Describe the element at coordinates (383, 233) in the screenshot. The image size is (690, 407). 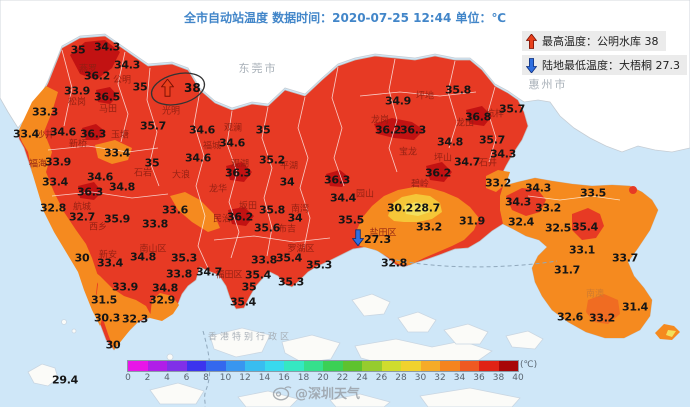
I see `district-label: 盐田区` at that location.